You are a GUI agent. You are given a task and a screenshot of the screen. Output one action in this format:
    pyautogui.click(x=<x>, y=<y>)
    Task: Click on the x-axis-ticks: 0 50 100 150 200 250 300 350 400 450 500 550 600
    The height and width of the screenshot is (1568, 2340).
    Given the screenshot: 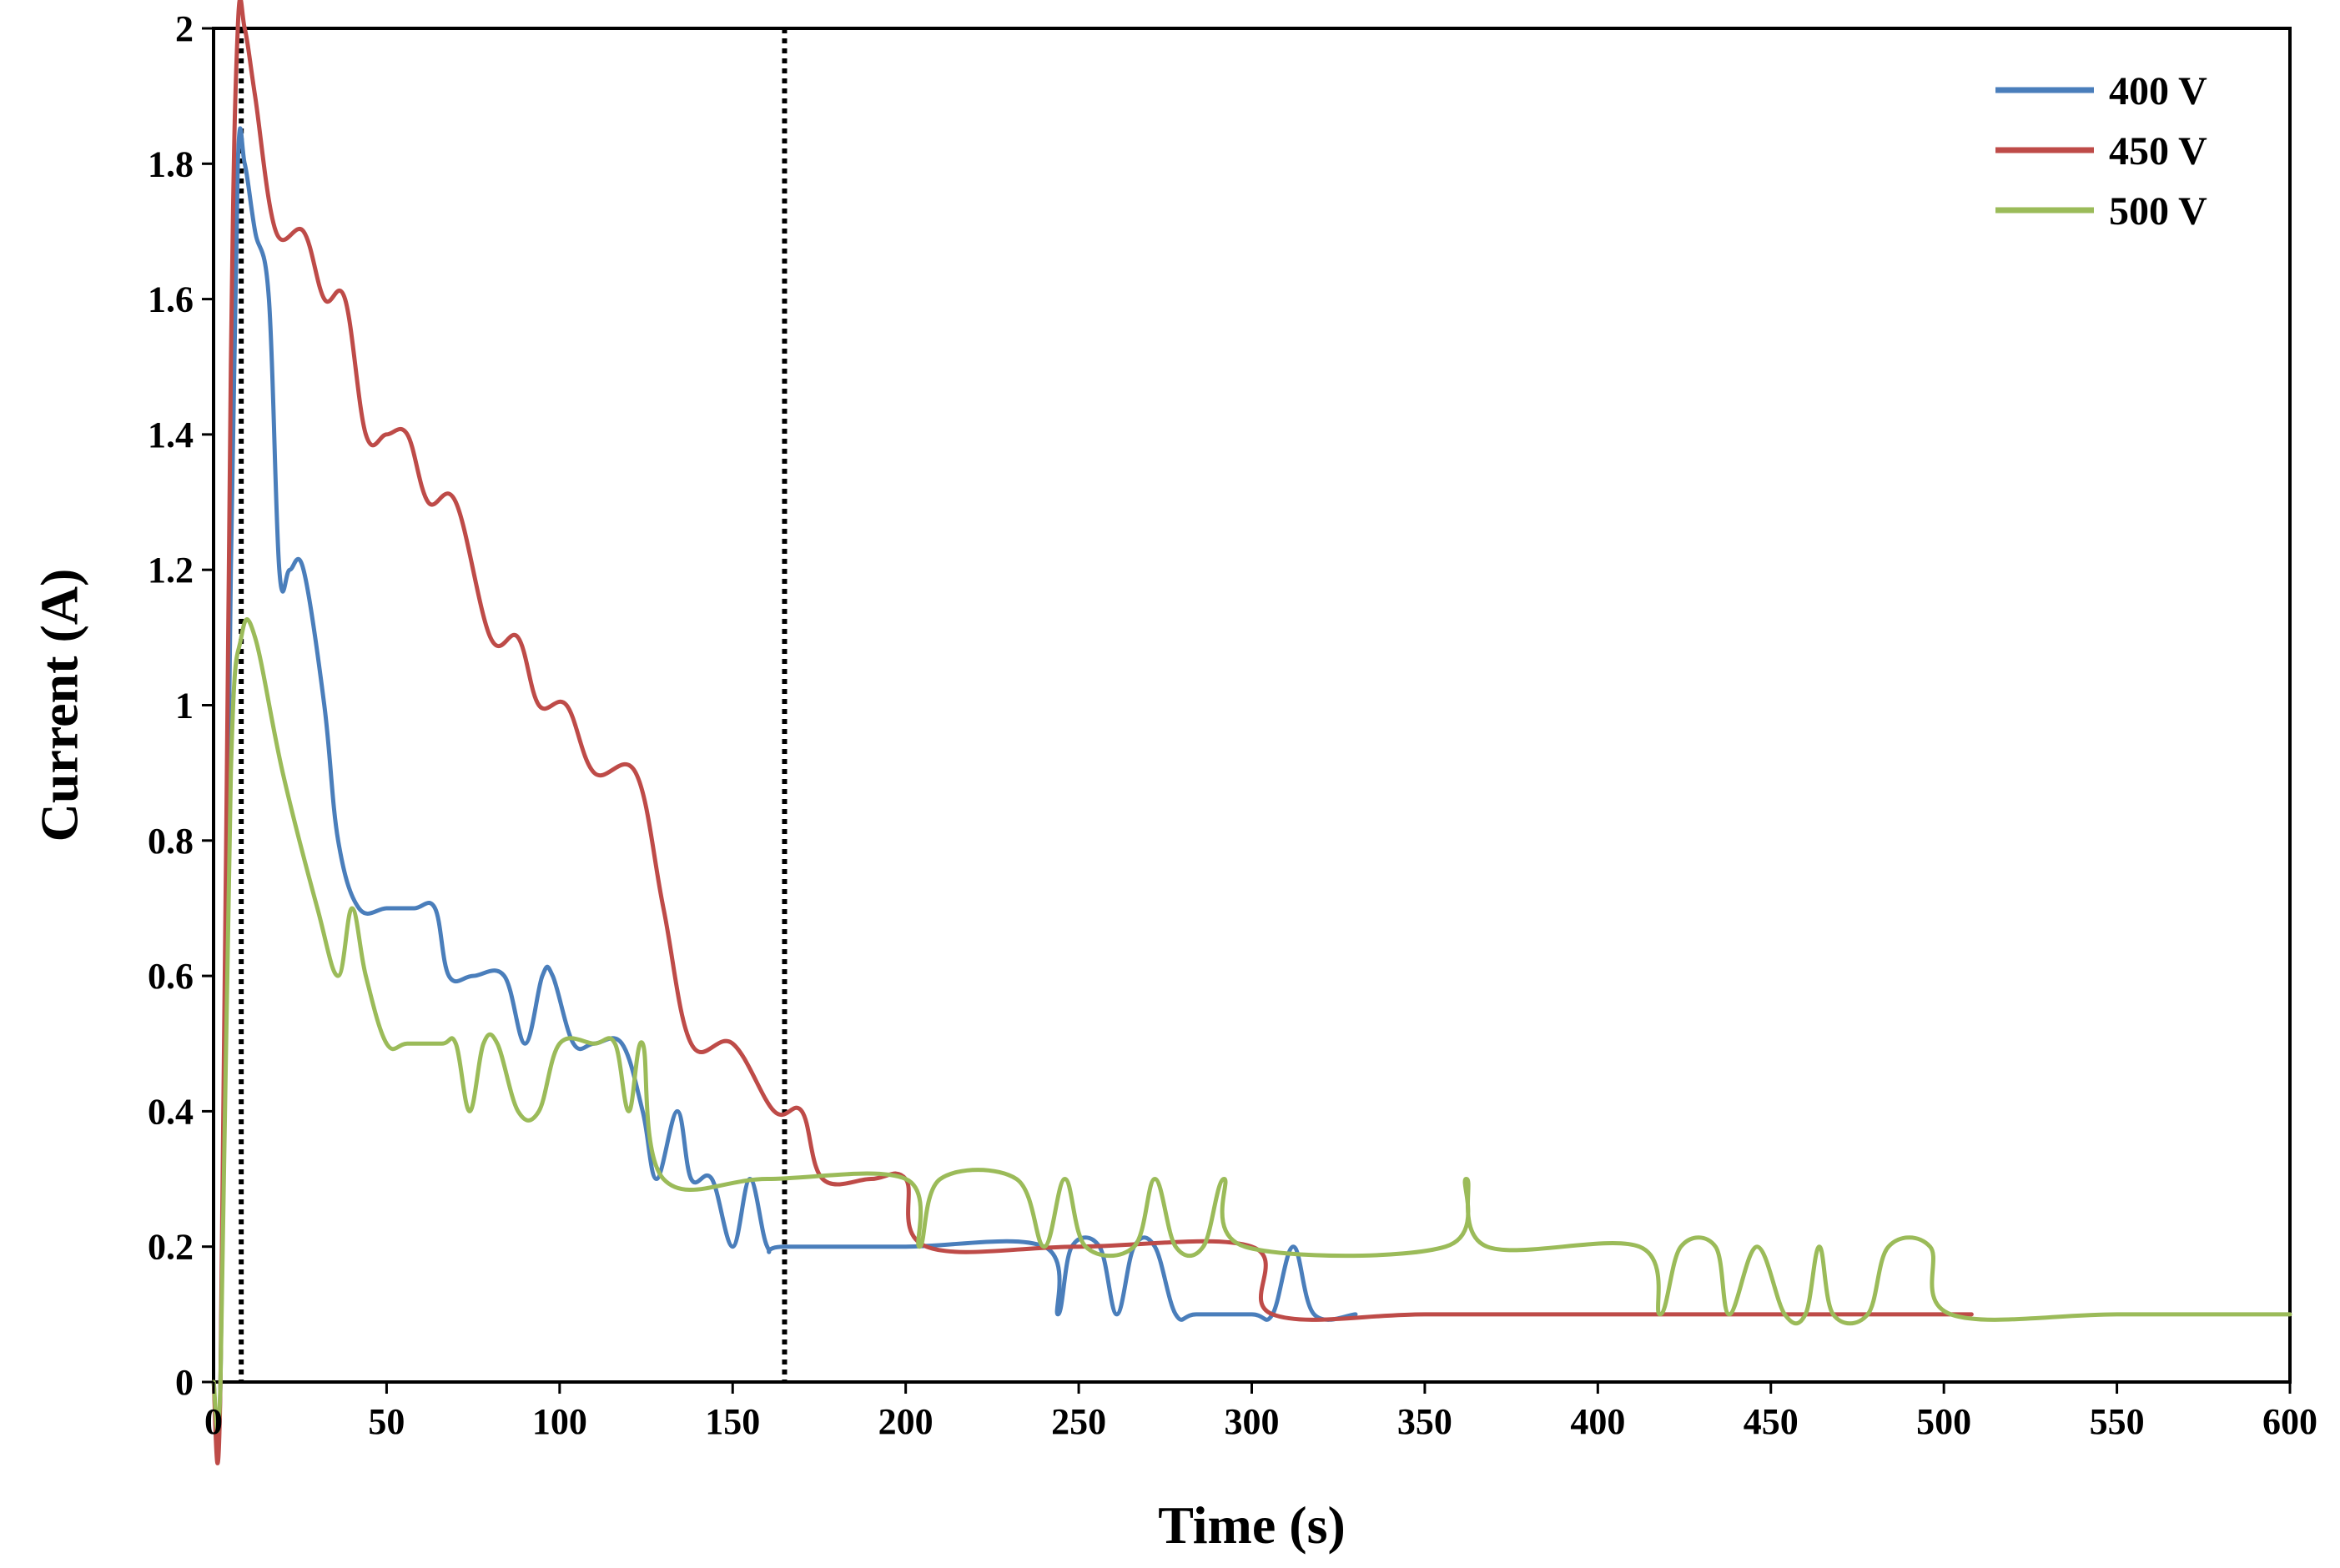 What is the action you would take?
    pyautogui.click(x=1260, y=1412)
    